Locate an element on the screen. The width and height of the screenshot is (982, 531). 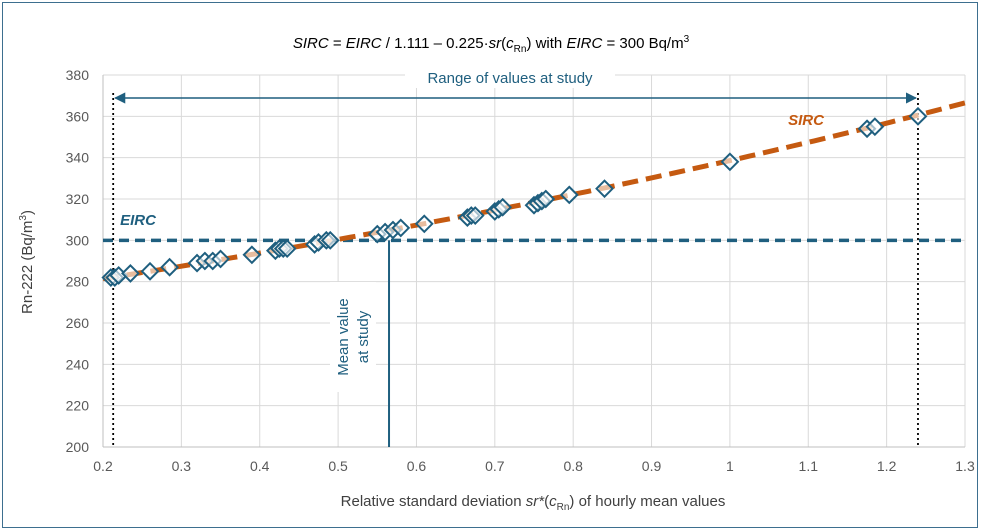
y-tick-label: 300 is located at coordinates (78, 240).